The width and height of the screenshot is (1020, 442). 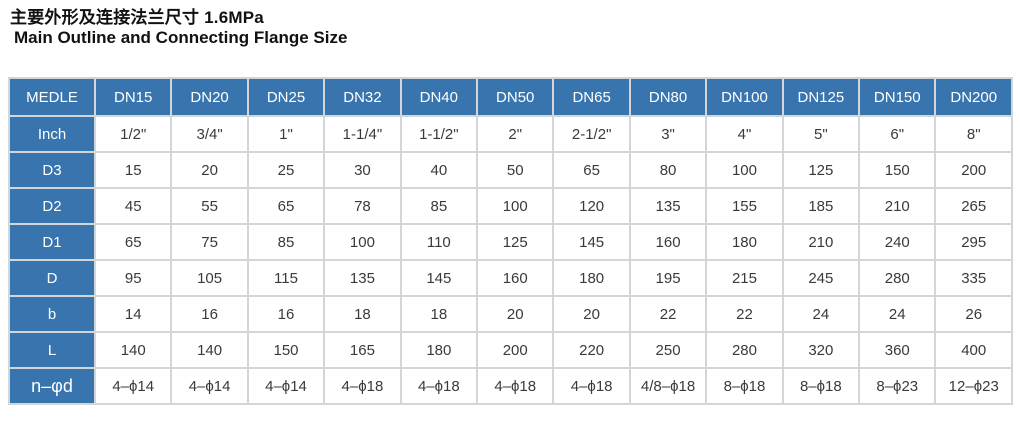 What do you see at coordinates (362, 170) in the screenshot?
I see `cell-d3-dn32: 30` at bounding box center [362, 170].